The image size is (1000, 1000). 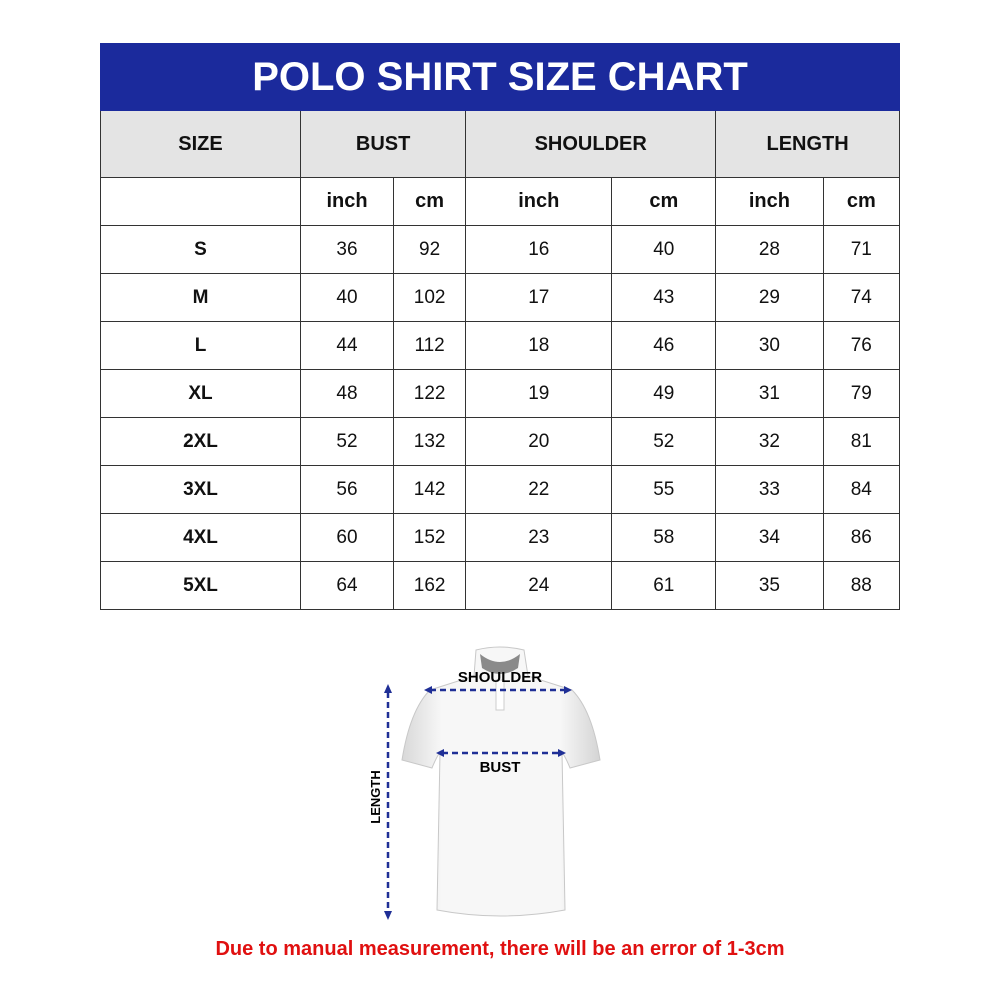 What do you see at coordinates (861, 297) in the screenshot?
I see `value-cell: 74` at bounding box center [861, 297].